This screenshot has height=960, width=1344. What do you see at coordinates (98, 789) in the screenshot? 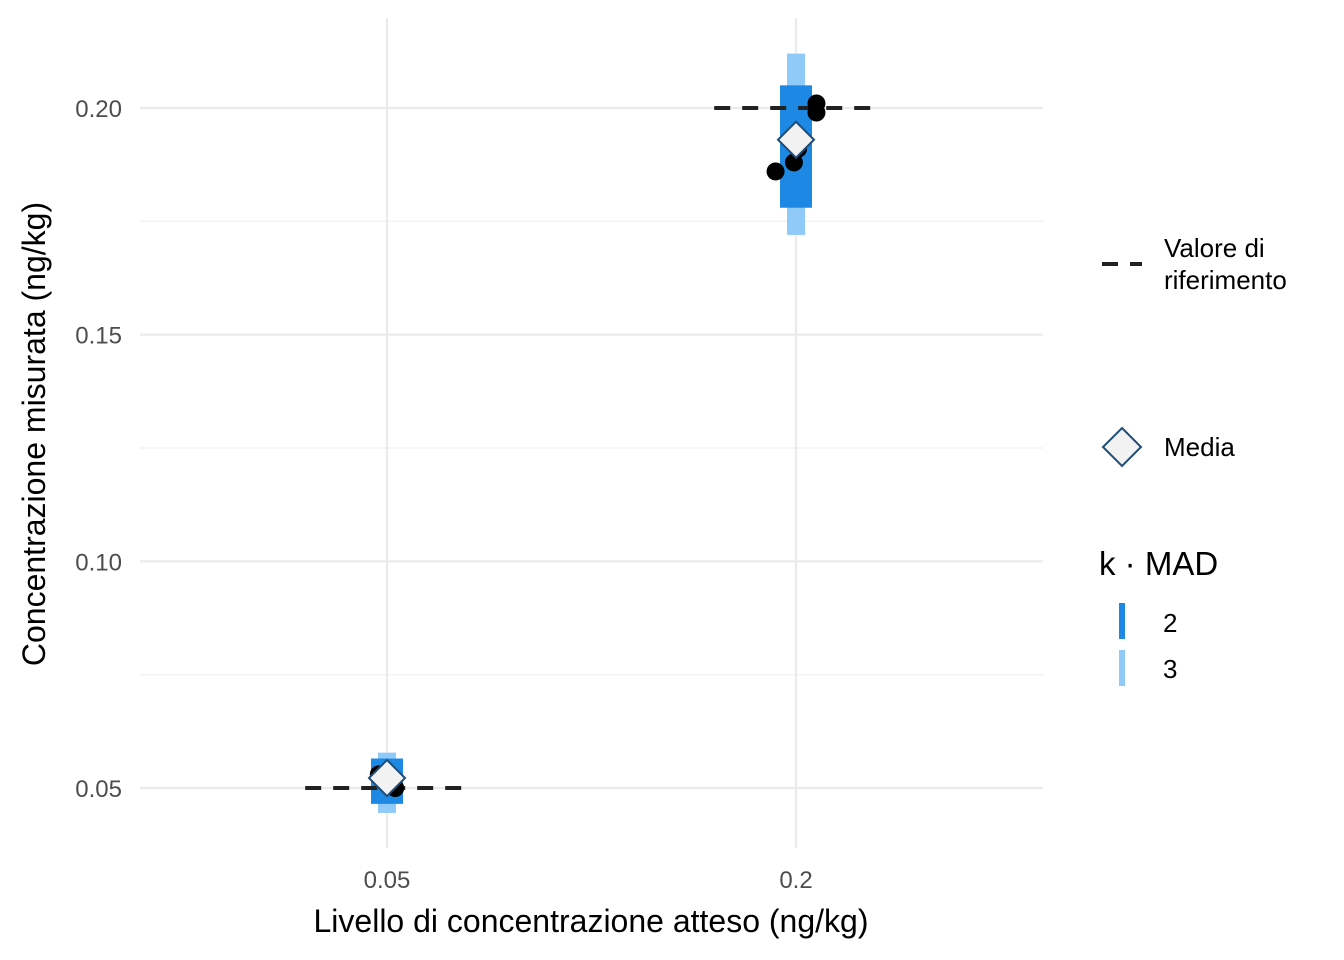
I see `y-tick-label: 0.05` at bounding box center [98, 789].